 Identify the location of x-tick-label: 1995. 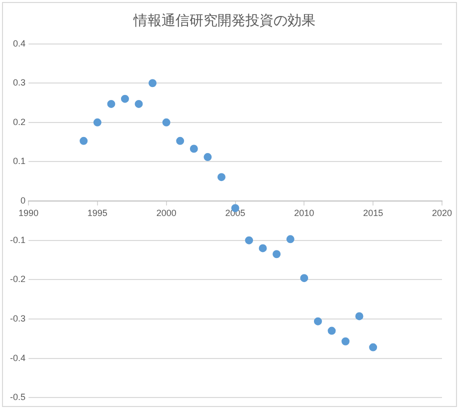
(97, 213).